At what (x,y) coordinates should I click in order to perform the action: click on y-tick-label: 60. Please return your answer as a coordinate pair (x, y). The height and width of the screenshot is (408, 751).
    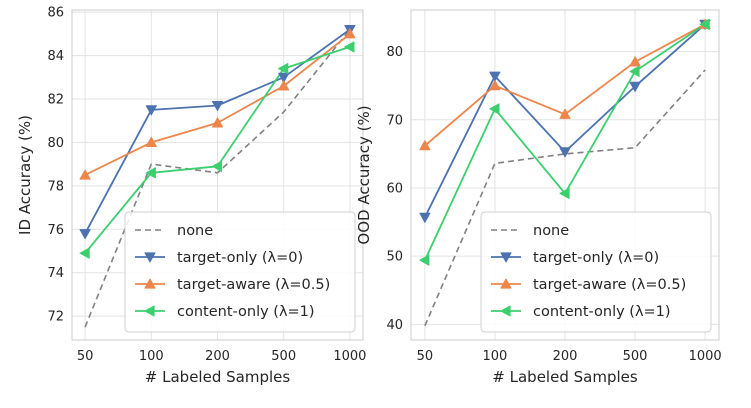
    Looking at the image, I should click on (394, 188).